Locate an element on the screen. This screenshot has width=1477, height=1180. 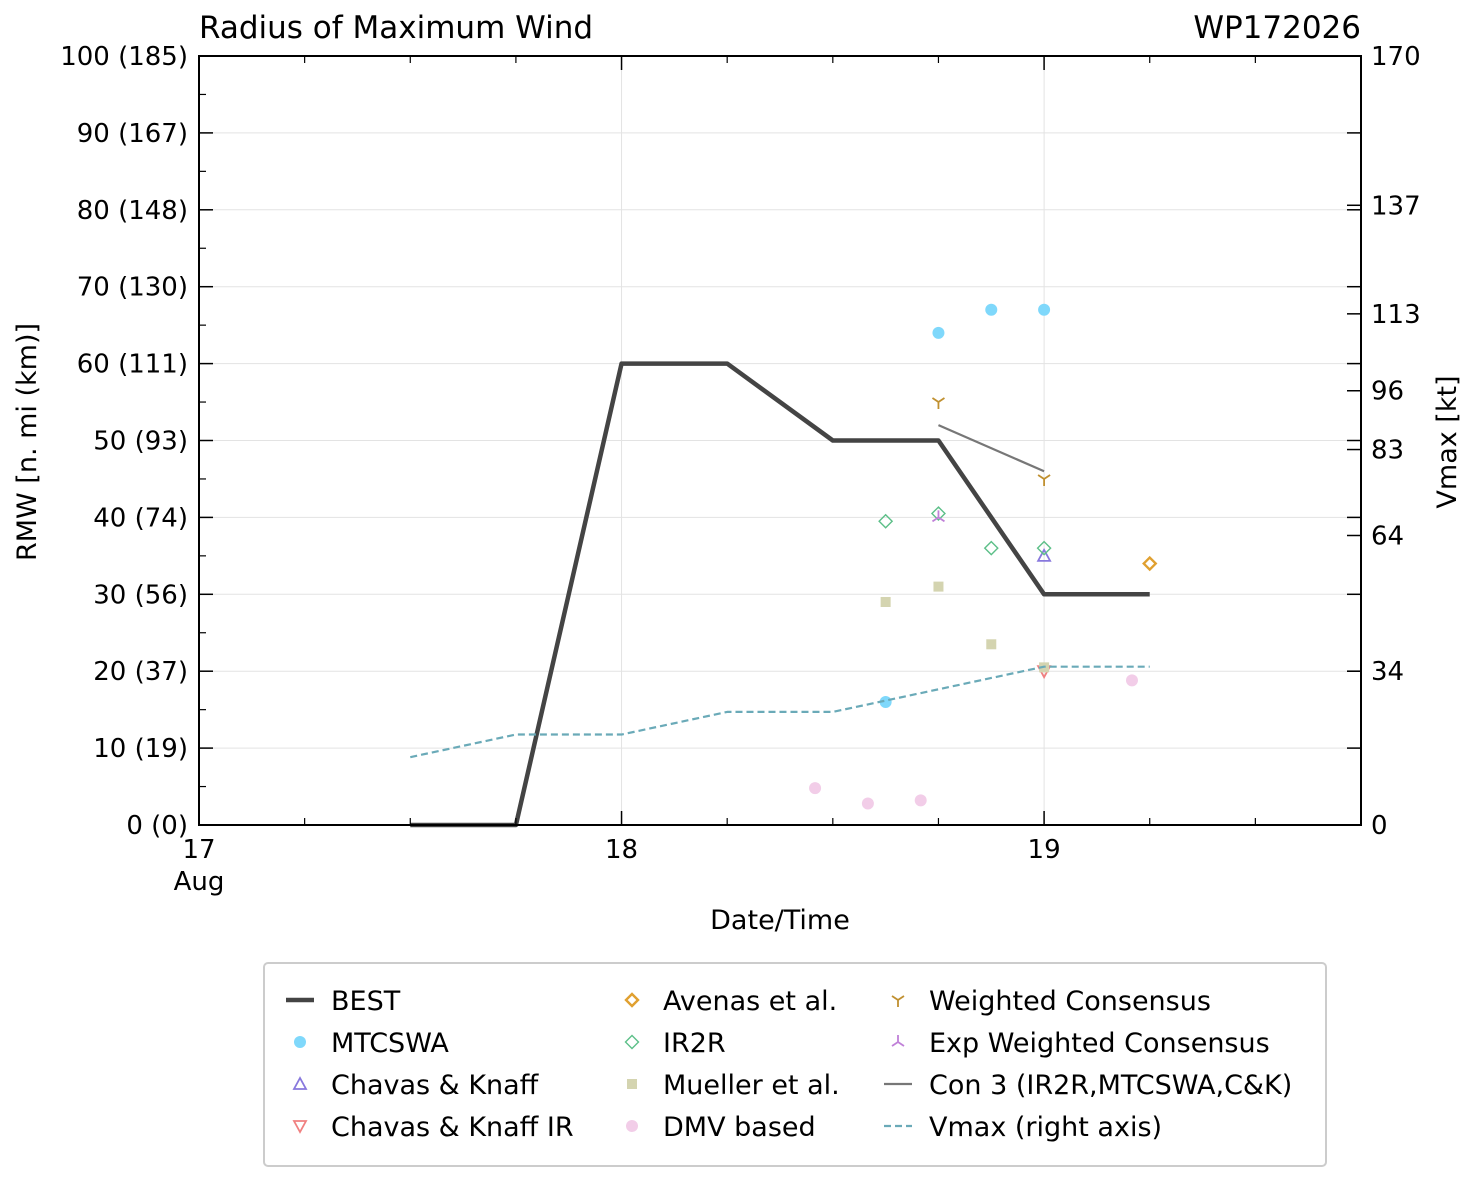
y-tick-label: 0 (0) is located at coordinates (157, 826).